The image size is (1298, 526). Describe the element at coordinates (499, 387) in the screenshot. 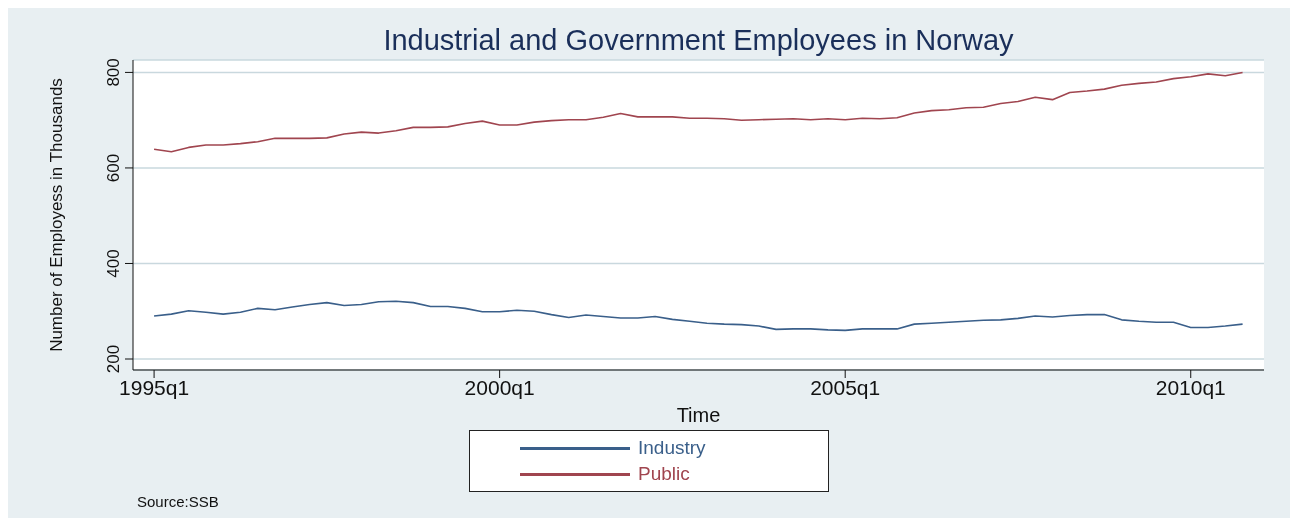

I see `x-tick-label: 2000q1` at that location.